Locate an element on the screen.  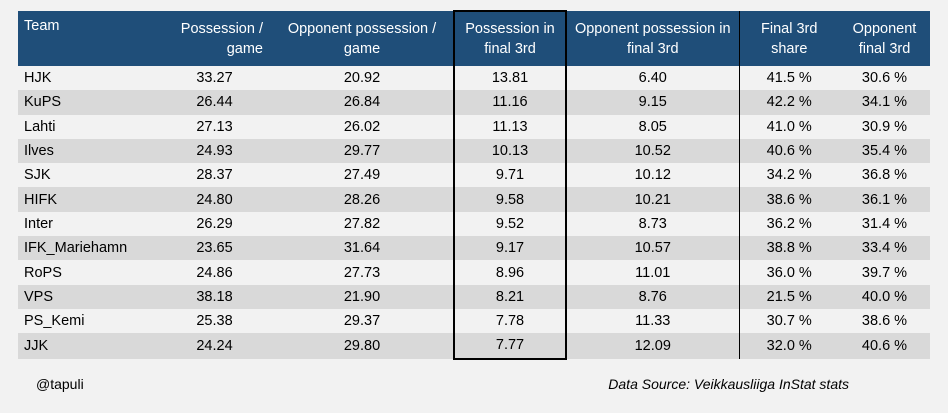
header-poss-final3: Possession in final 3rd is located at coordinates (510, 38).